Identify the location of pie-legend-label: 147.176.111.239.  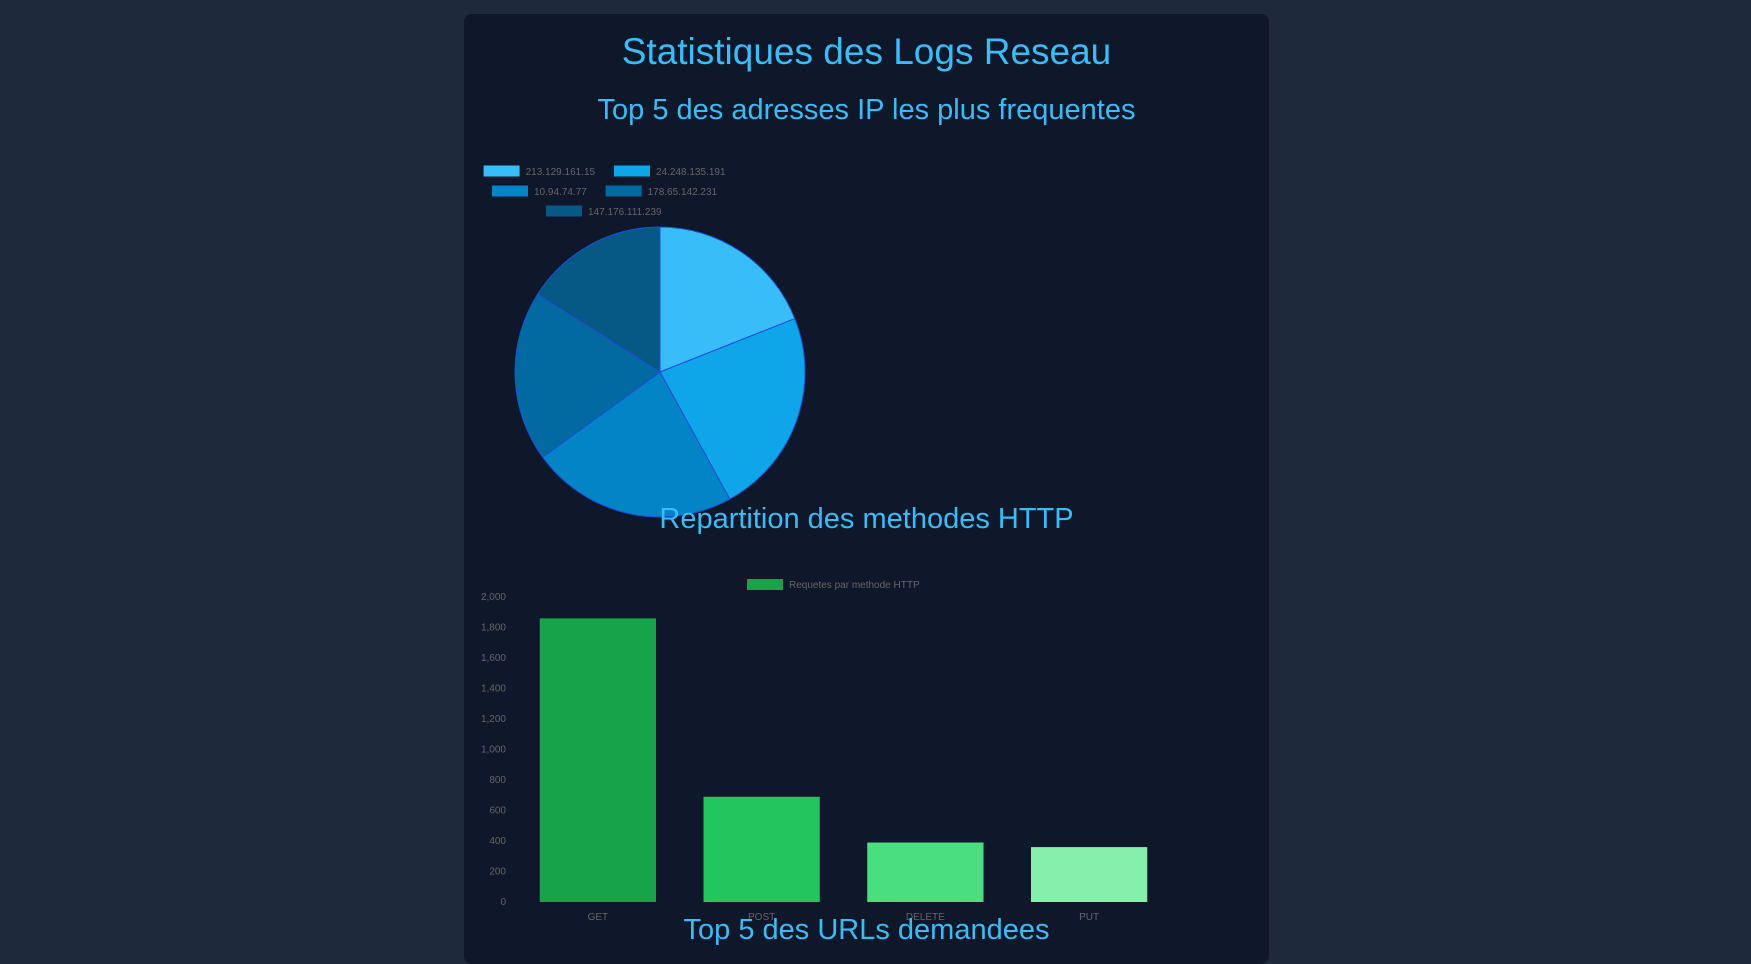
(625, 212).